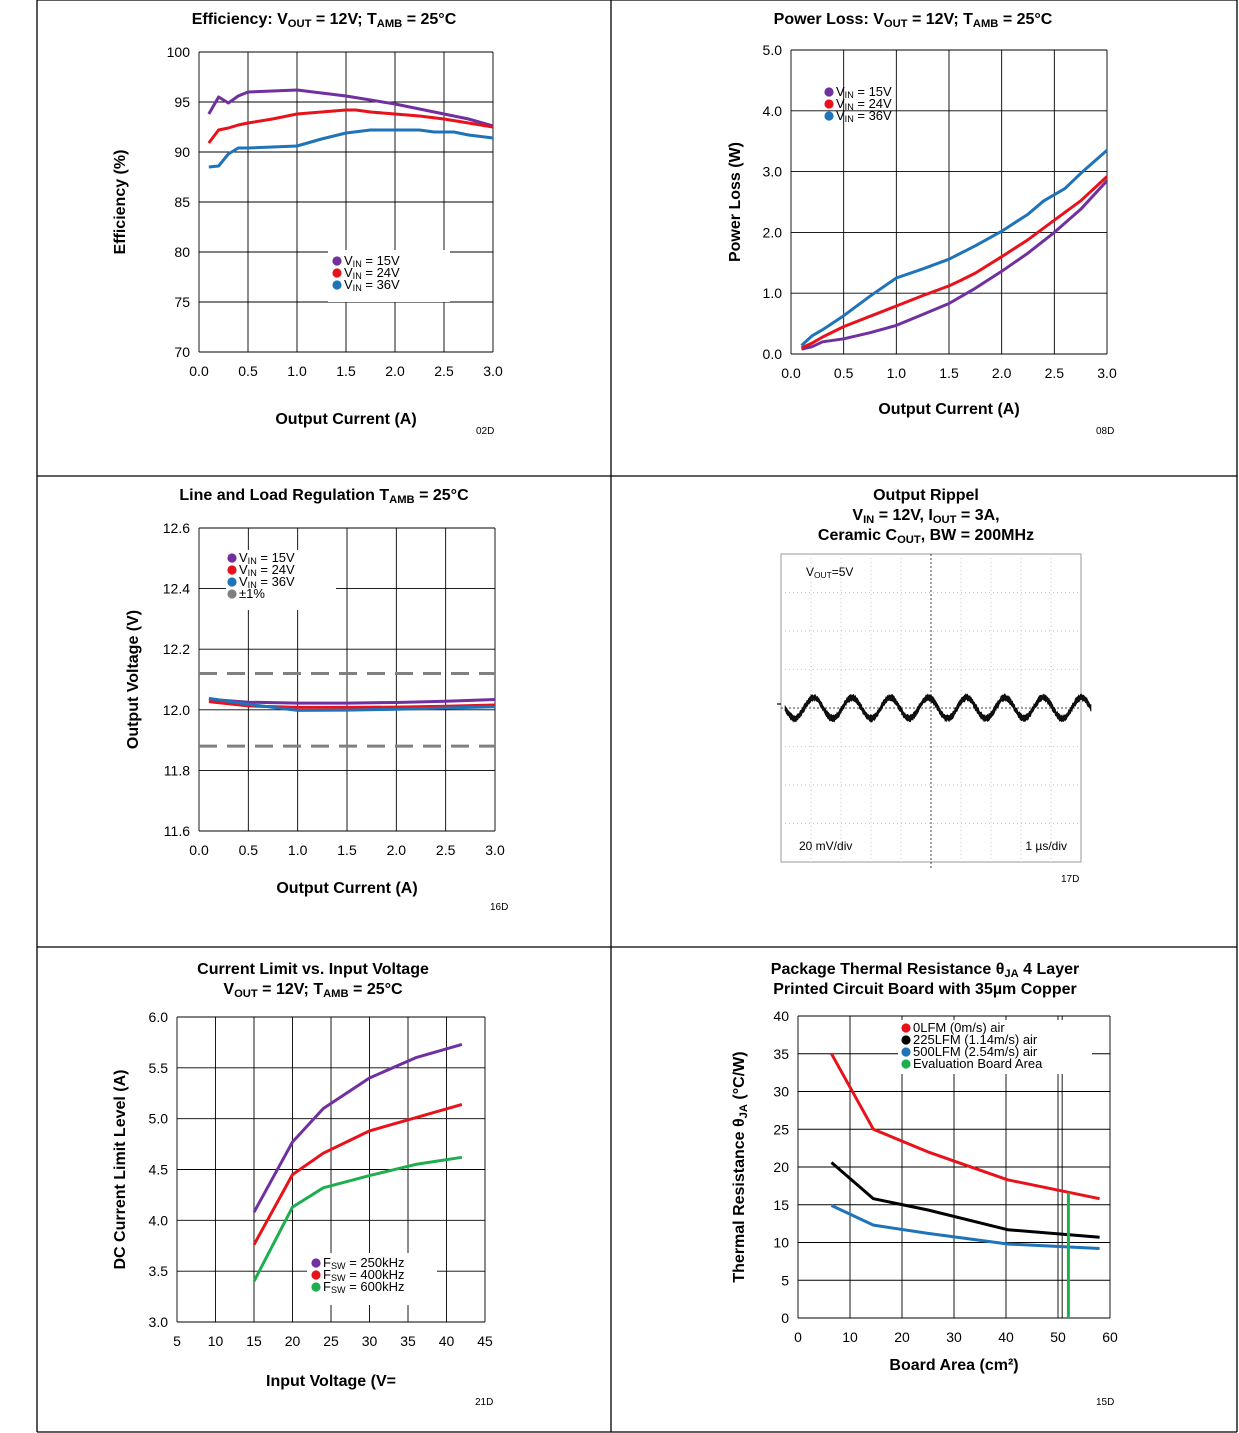 This screenshot has width=1239, height=1433. I want to click on chart-title: Ceramic COUT, BW = 200MHz, so click(926, 536).